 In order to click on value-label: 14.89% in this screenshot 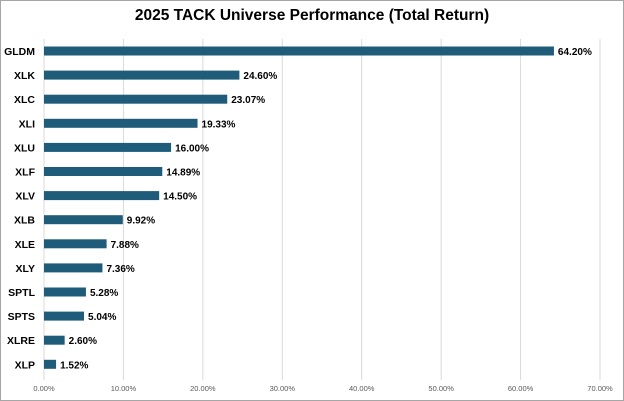, I will do `click(183, 173)`.